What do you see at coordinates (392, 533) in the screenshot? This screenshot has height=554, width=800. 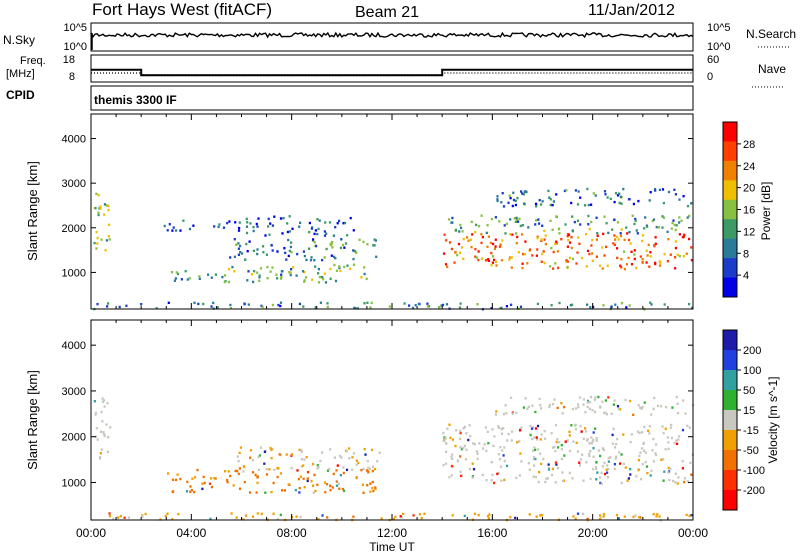 I see `x-tick-label: 12:00` at bounding box center [392, 533].